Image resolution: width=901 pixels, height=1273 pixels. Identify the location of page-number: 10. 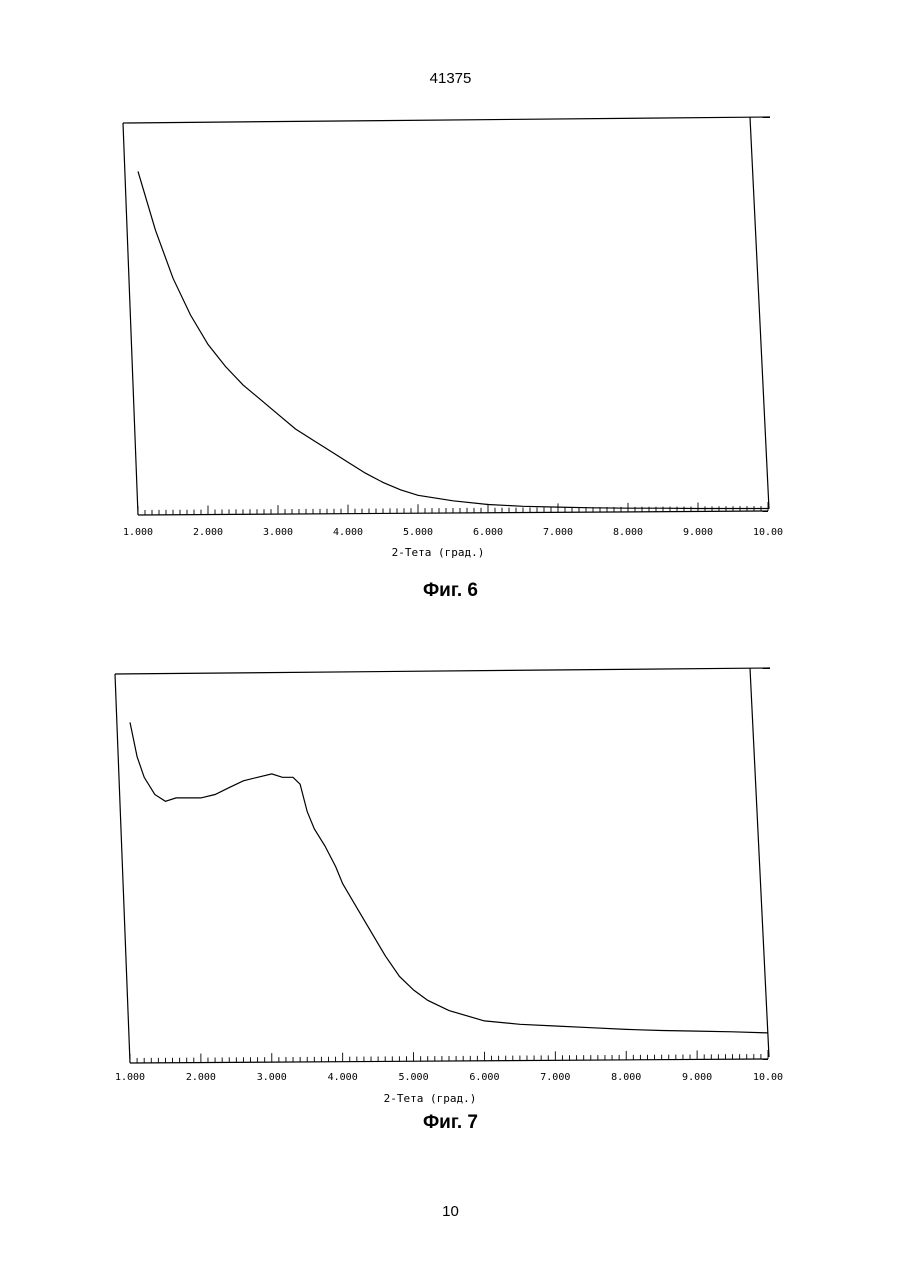
(450, 1211).